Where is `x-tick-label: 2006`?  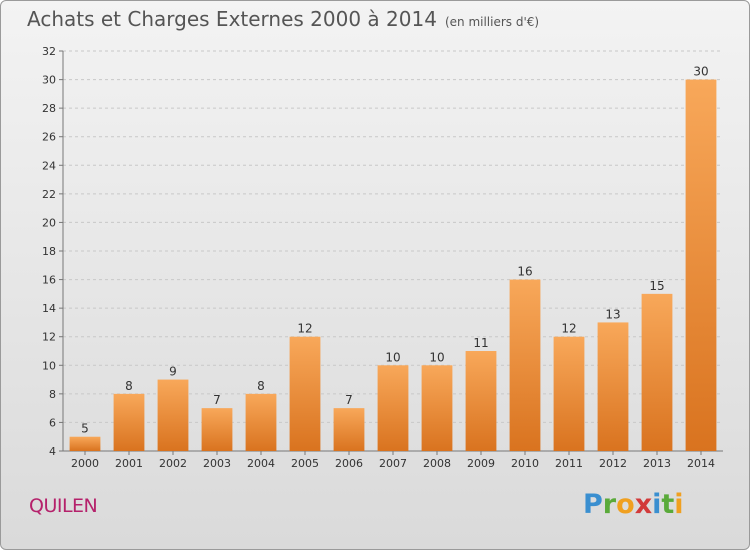
x-tick-label: 2006 is located at coordinates (349, 463).